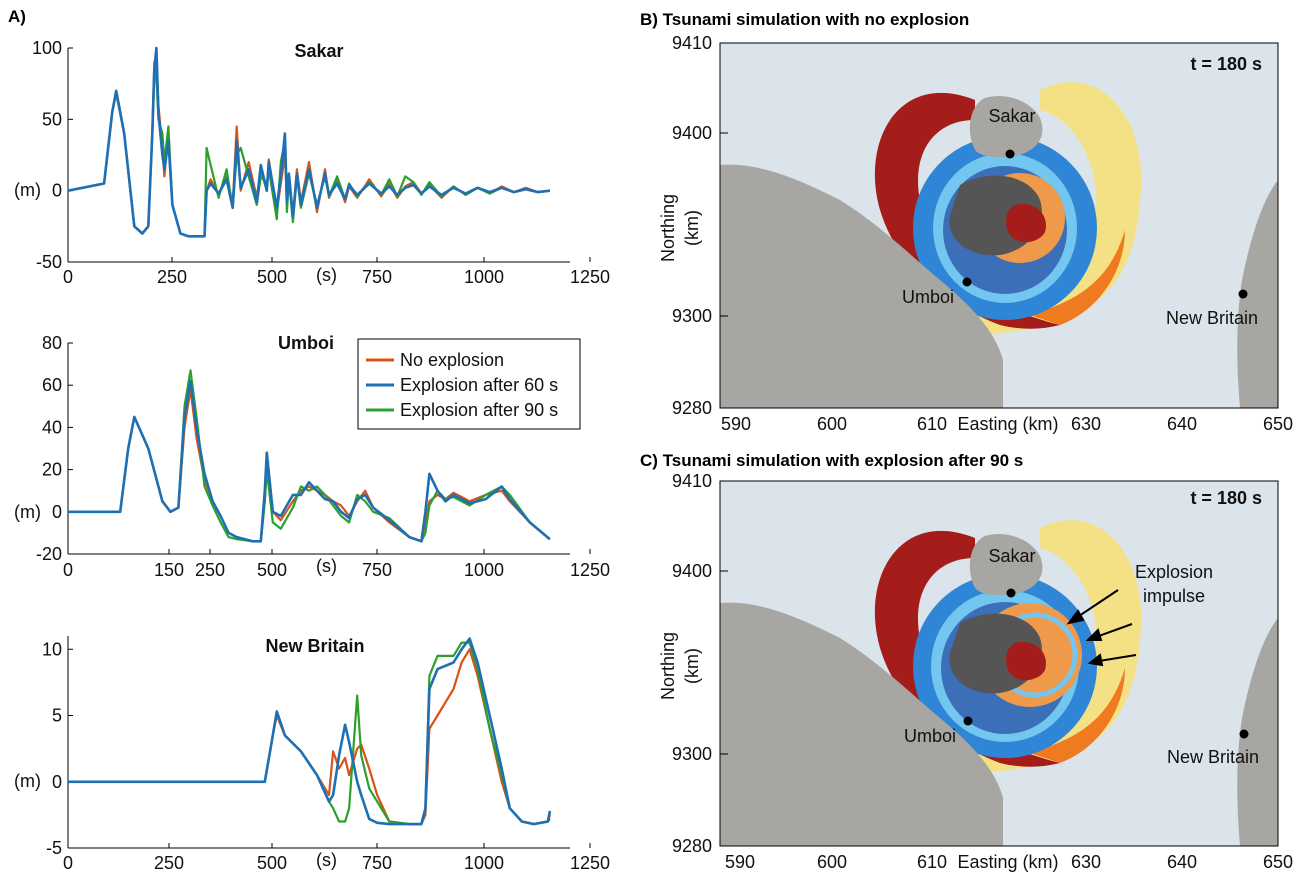 The image size is (1307, 876). Describe the element at coordinates (832, 424) in the screenshot. I see `map-b-xtick-600: 600` at that location.